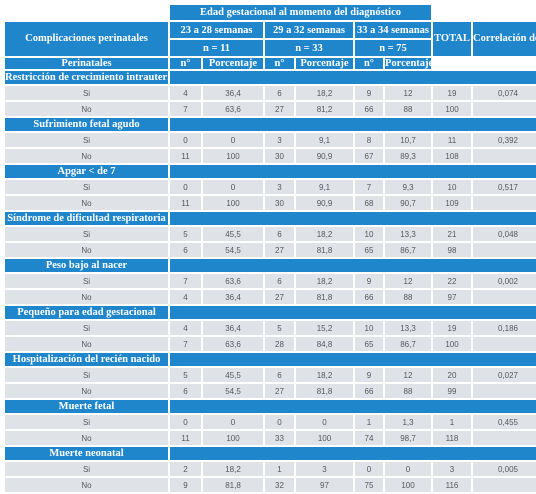  What do you see at coordinates (233, 485) in the screenshot?
I see `cell-pct-23-28: 81,8` at bounding box center [233, 485].